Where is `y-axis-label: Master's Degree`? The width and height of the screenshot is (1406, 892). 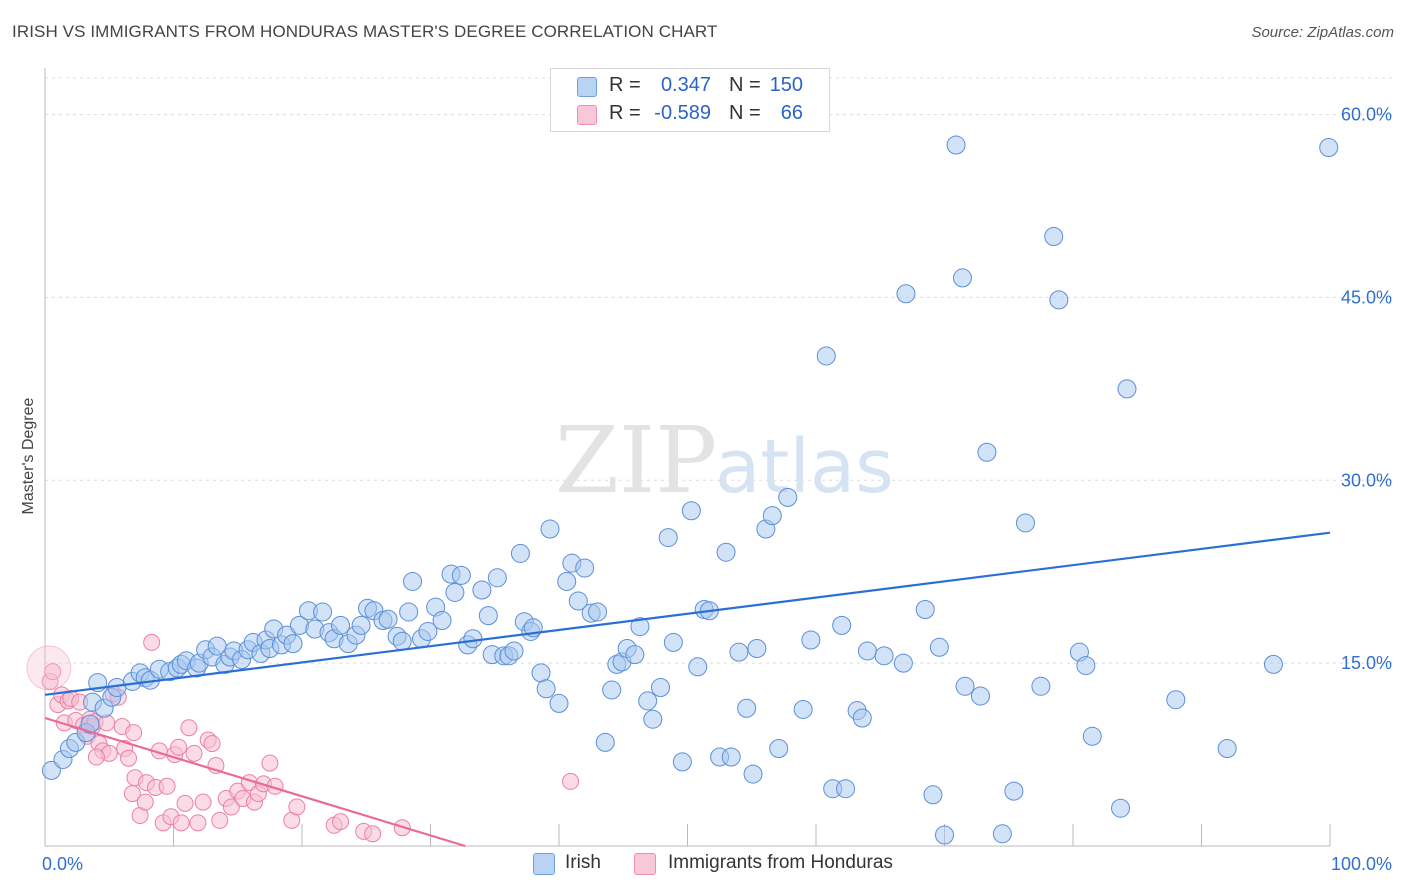 y-axis-label: Master's Degree is located at coordinates (28, 455).